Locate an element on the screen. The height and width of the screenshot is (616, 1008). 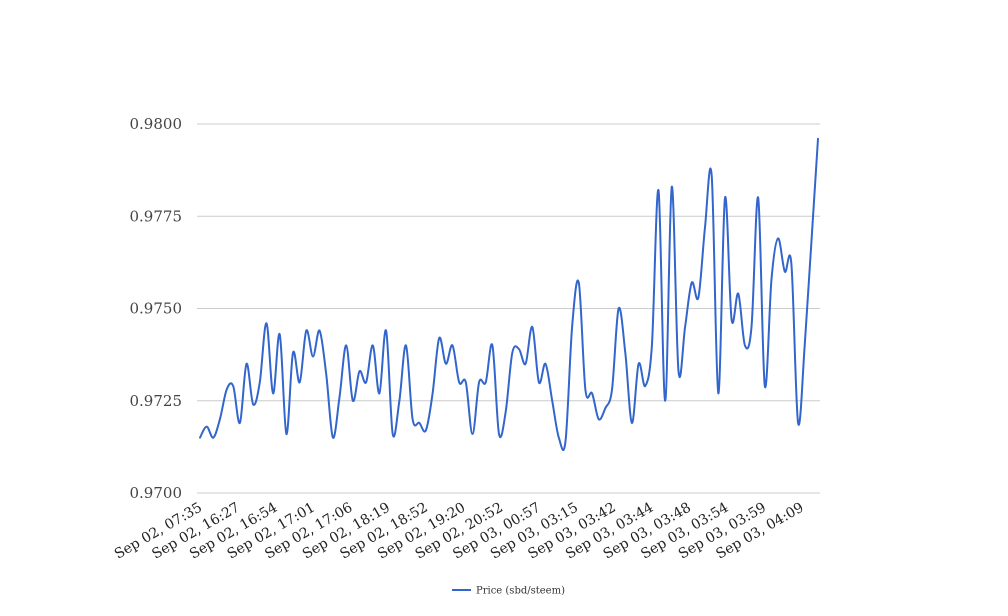
legend: Price (sbd/steem) is located at coordinates (508, 591).